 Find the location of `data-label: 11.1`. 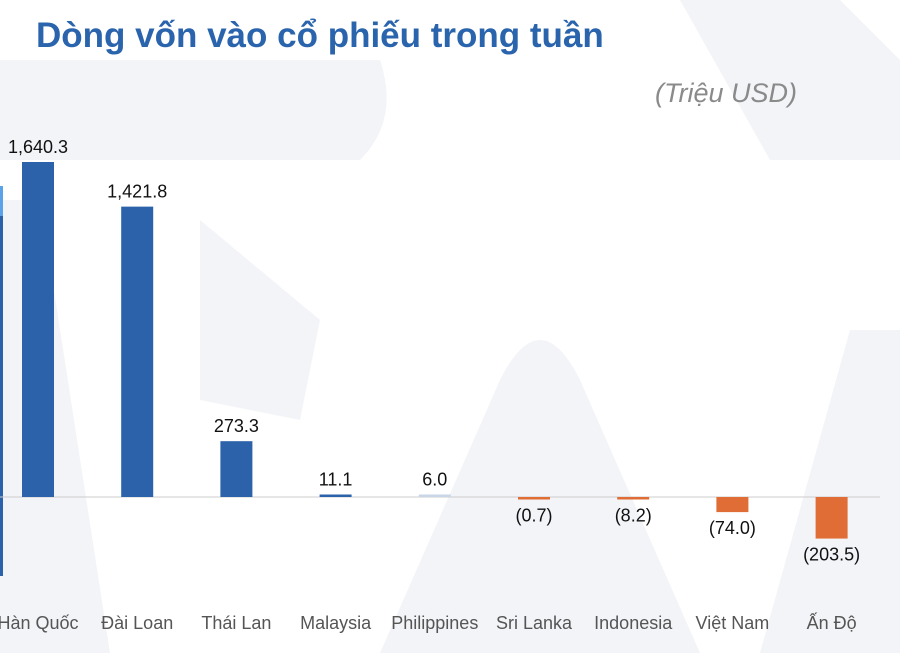

data-label: 11.1 is located at coordinates (336, 480).